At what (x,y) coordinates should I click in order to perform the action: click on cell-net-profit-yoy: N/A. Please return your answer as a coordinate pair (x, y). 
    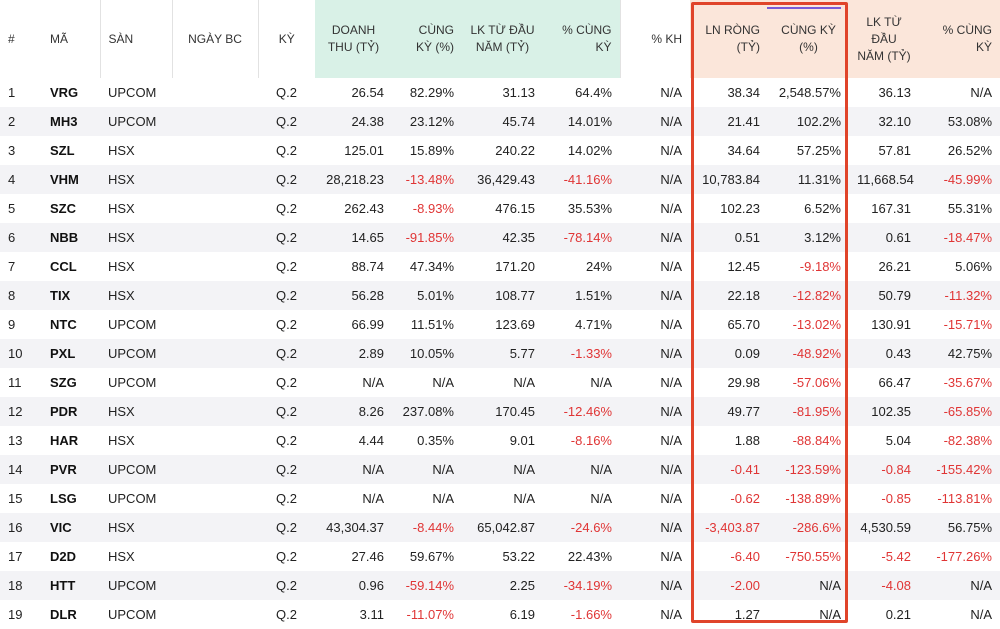
    Looking at the image, I should click on (808, 585).